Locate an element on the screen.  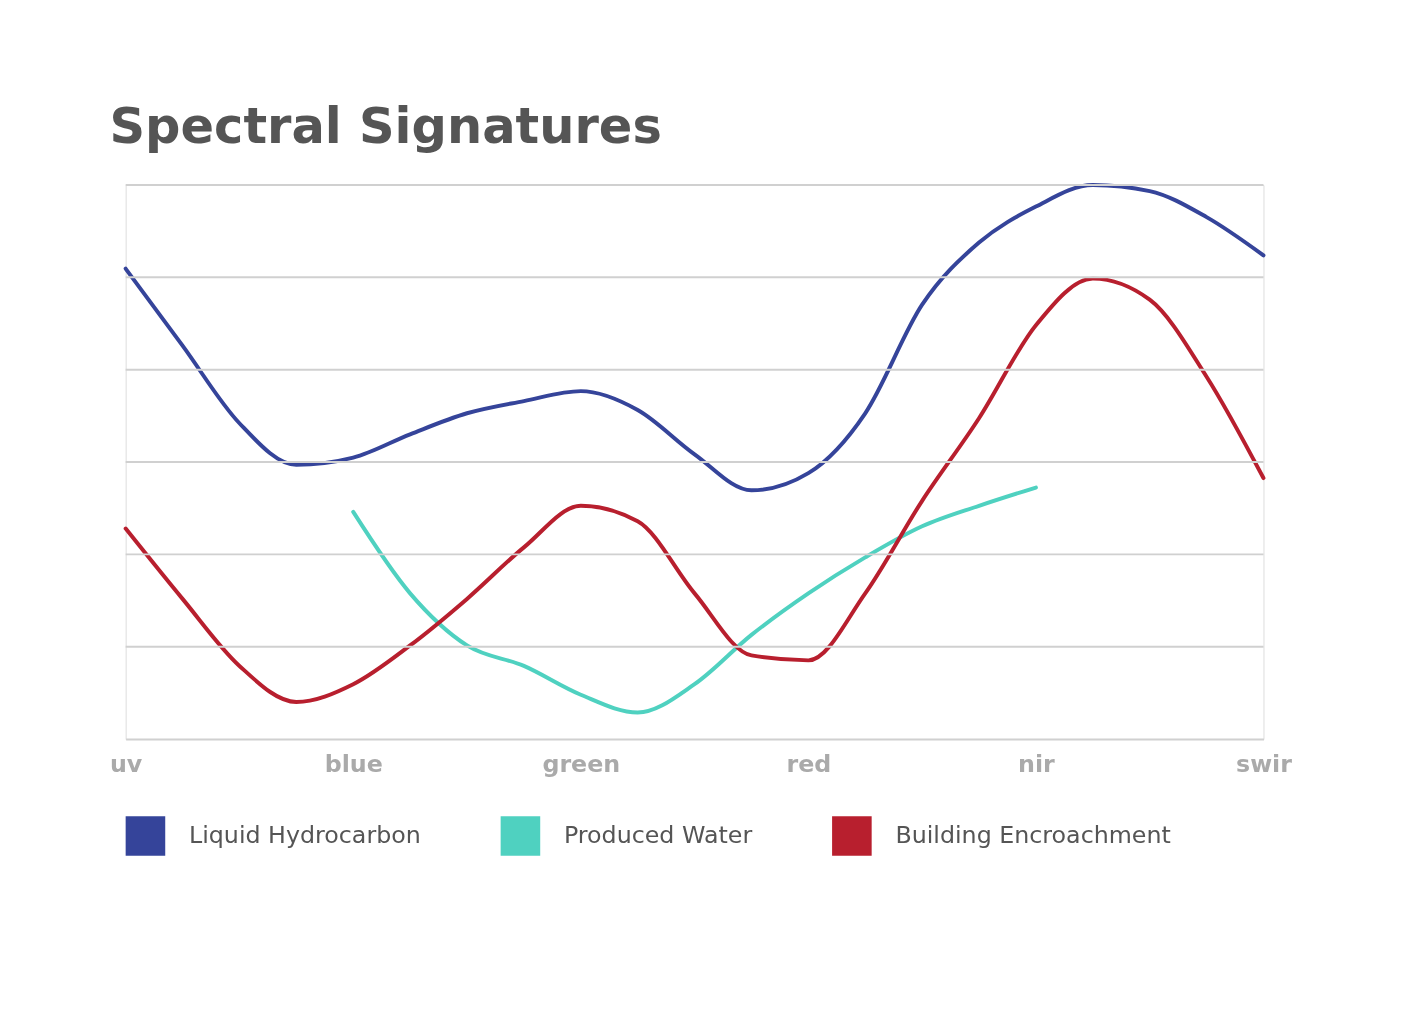
legend-label: Building Encroachment is located at coordinates (1033, 834).